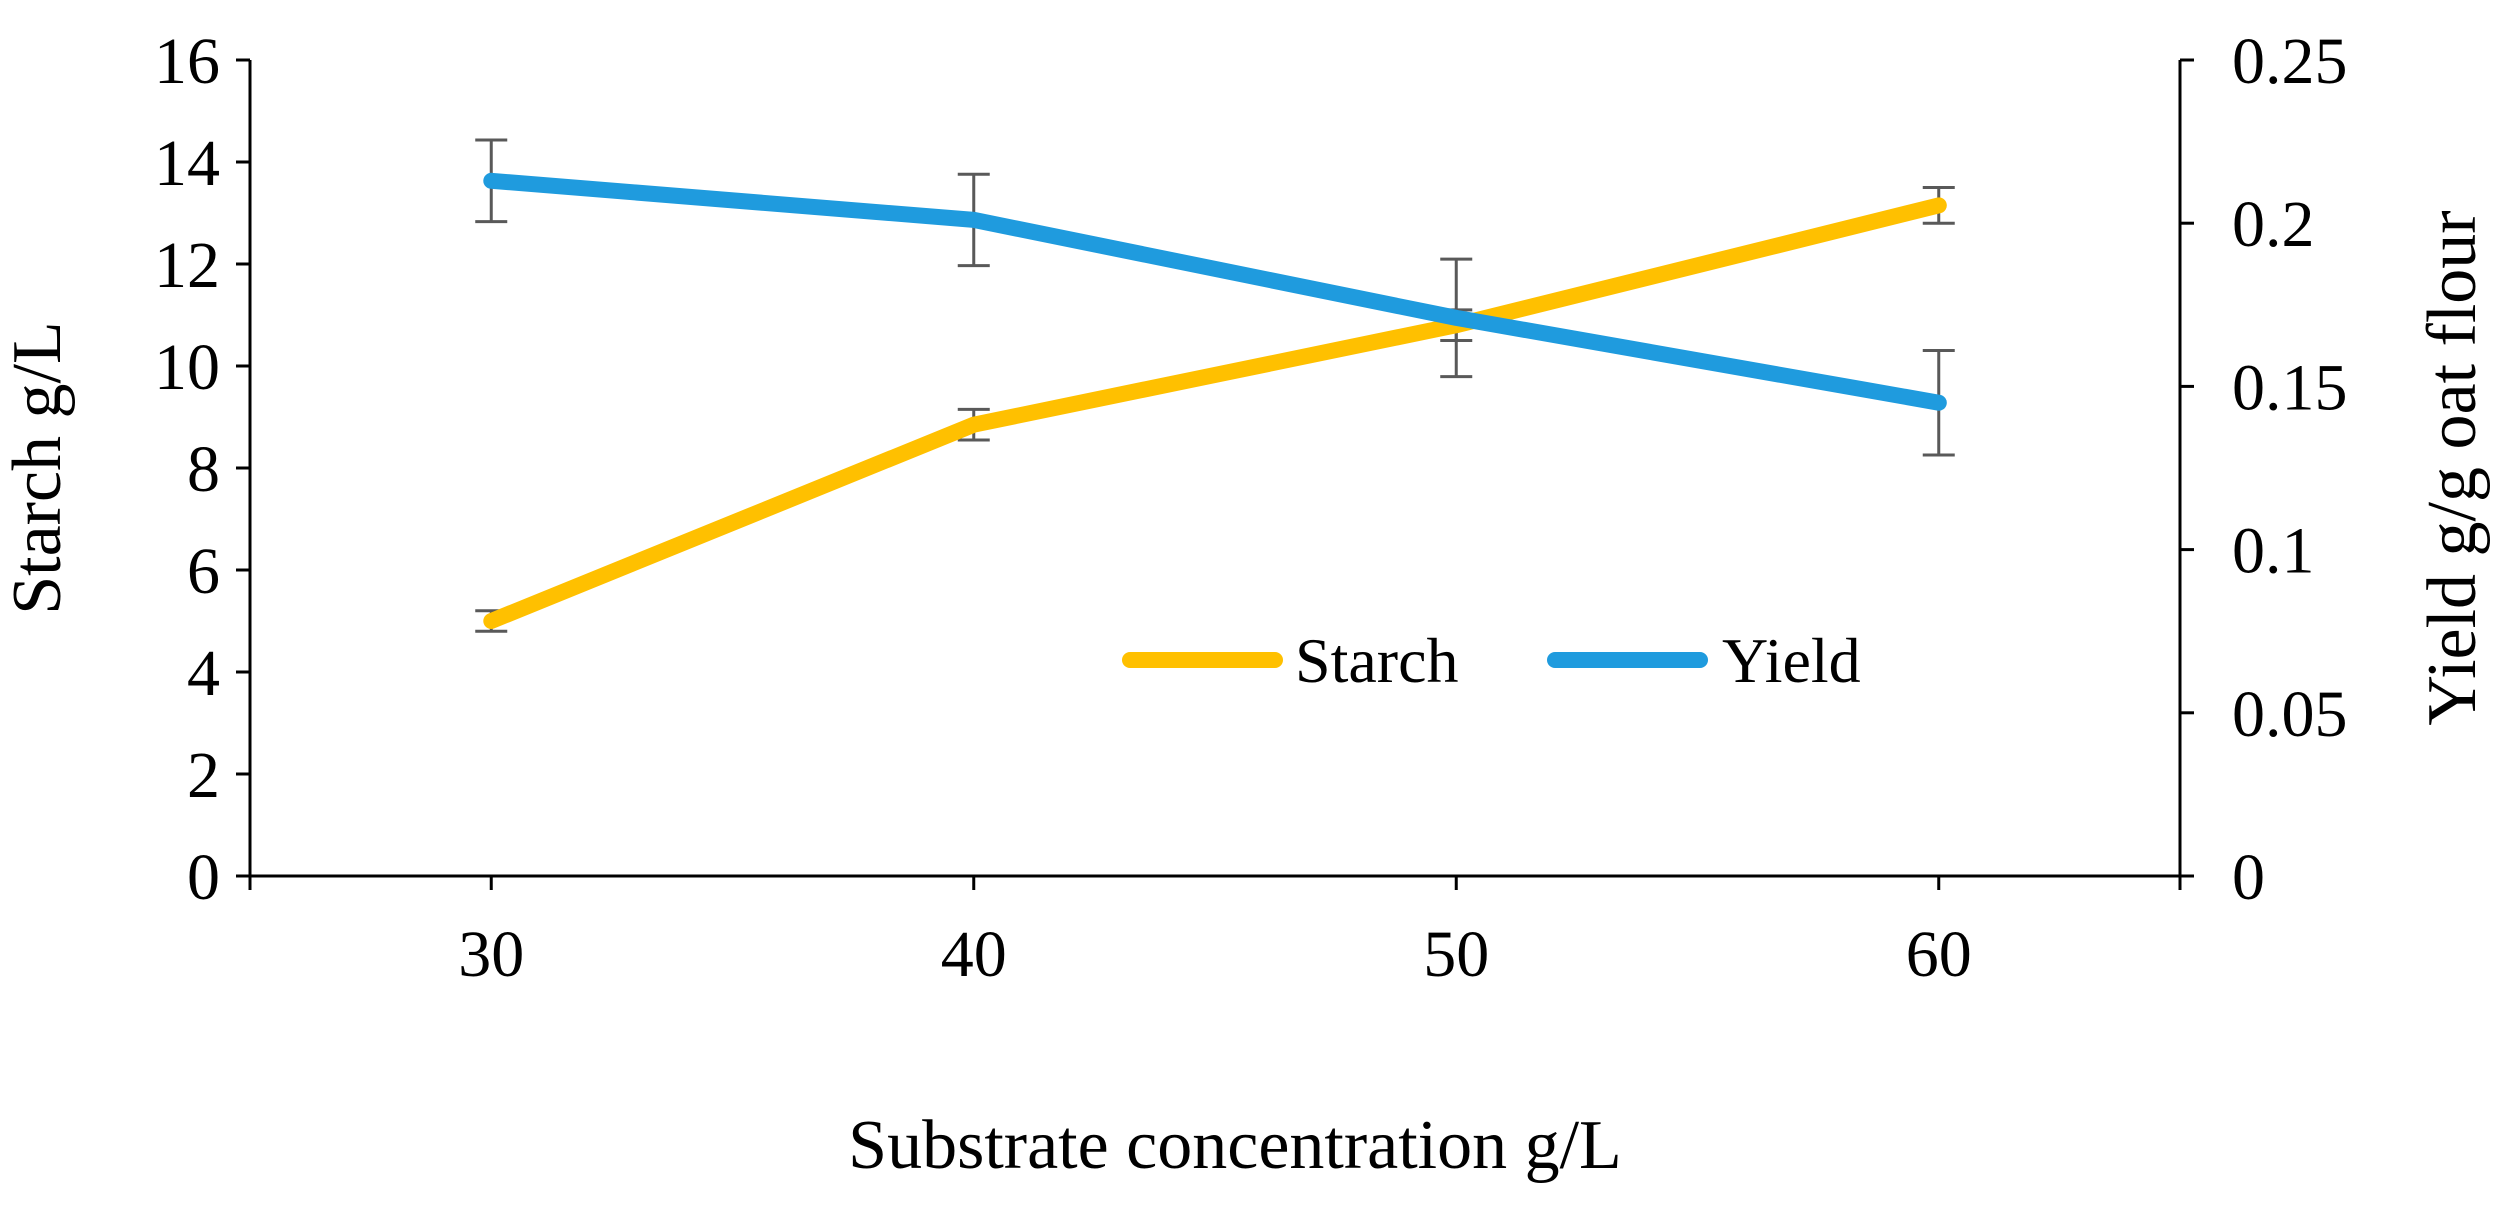  Describe the element at coordinates (203, 673) in the screenshot. I see `y-tick-label-left: 4` at that location.